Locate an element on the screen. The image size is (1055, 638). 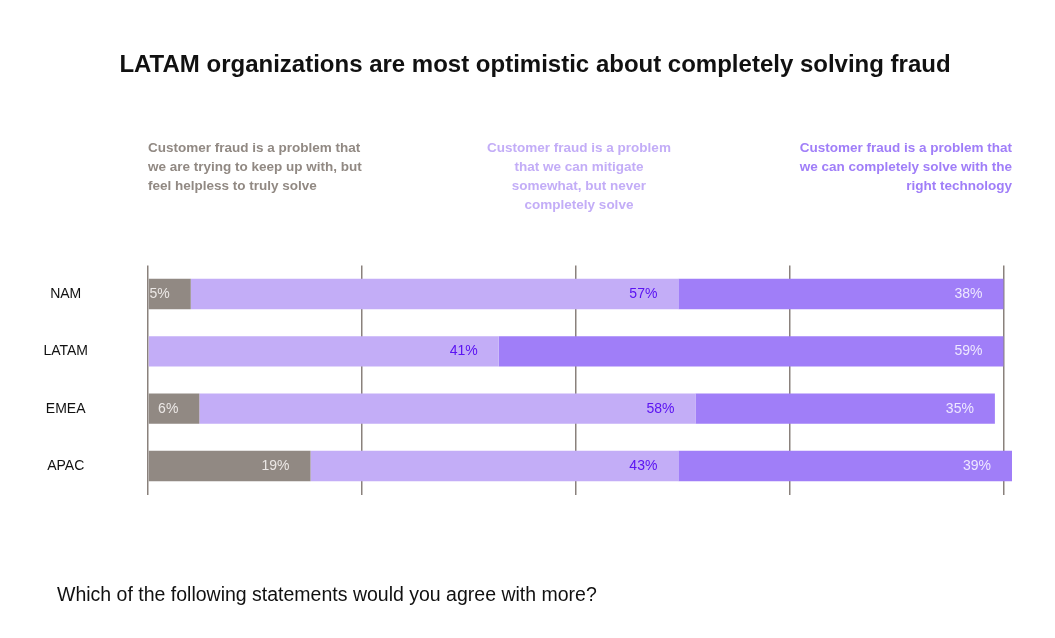
data-label: 39% is located at coordinates (976, 464).